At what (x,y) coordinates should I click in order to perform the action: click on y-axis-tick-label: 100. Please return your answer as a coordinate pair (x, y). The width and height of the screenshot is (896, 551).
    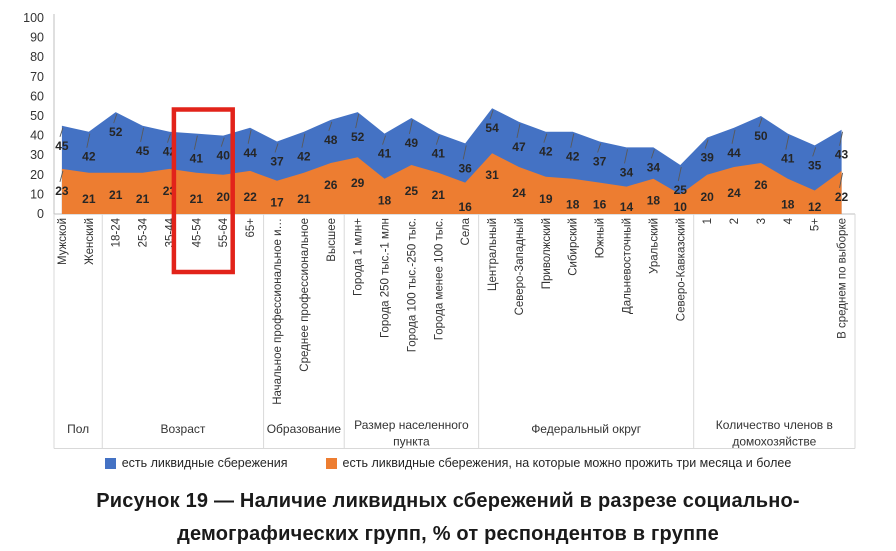
    Looking at the image, I should click on (33, 18).